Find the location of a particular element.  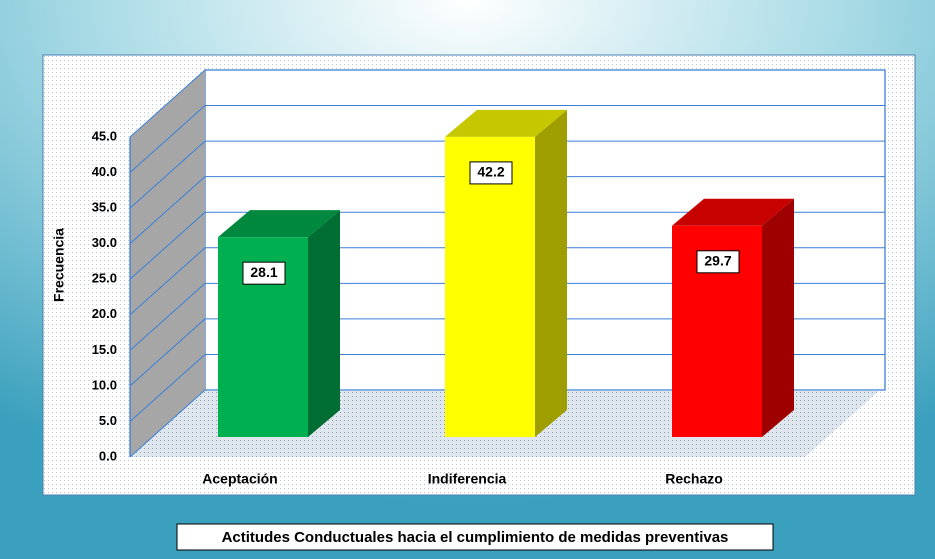

y-tick-label: 45.0 is located at coordinates (104, 135).